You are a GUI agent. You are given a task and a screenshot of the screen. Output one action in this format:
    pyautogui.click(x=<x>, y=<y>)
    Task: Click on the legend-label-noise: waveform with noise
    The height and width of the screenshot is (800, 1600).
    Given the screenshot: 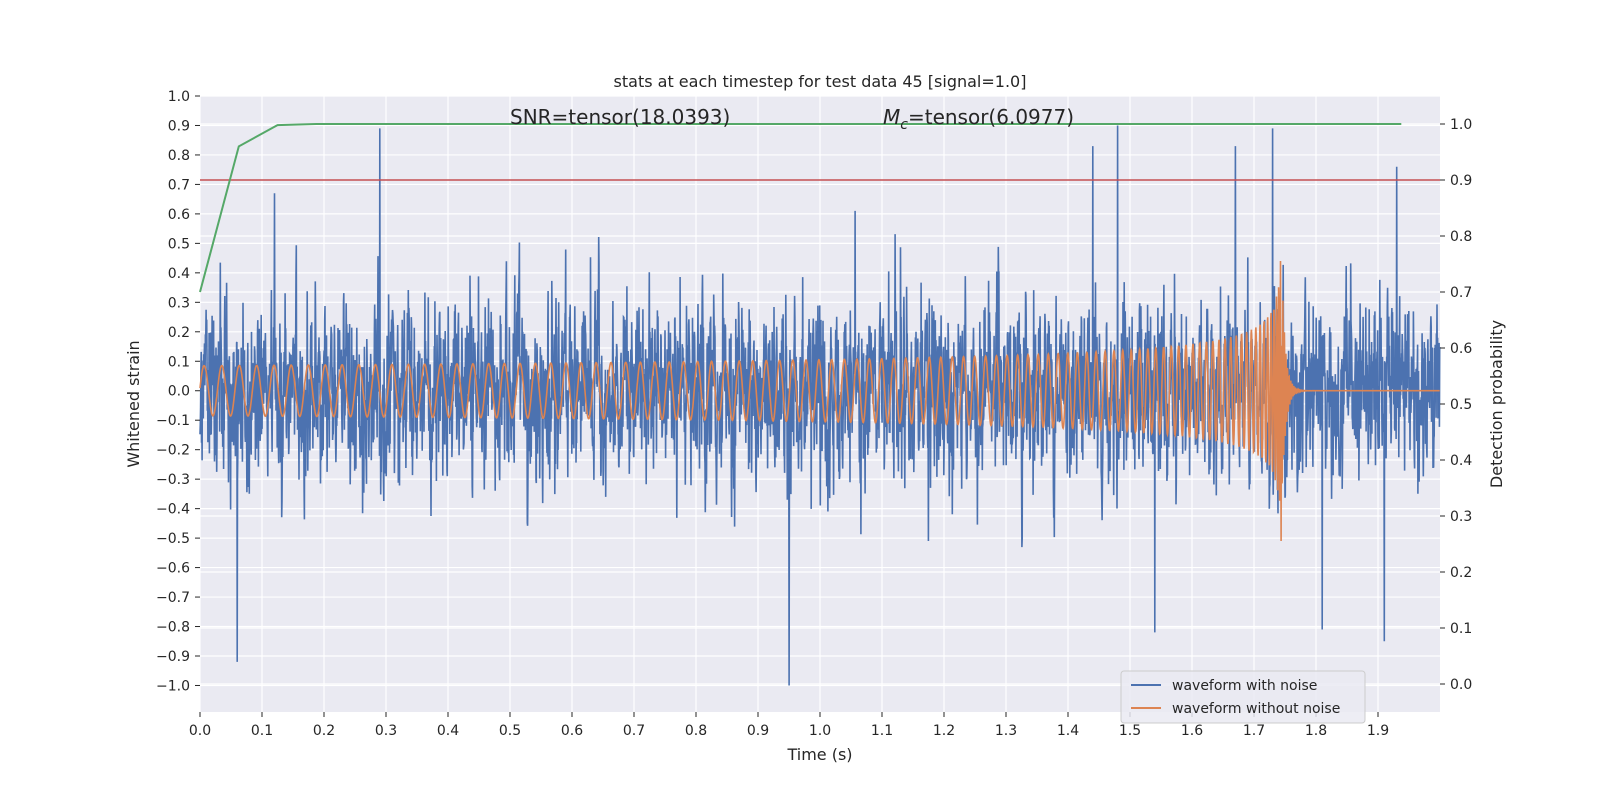 What is the action you would take?
    pyautogui.click(x=1244, y=686)
    